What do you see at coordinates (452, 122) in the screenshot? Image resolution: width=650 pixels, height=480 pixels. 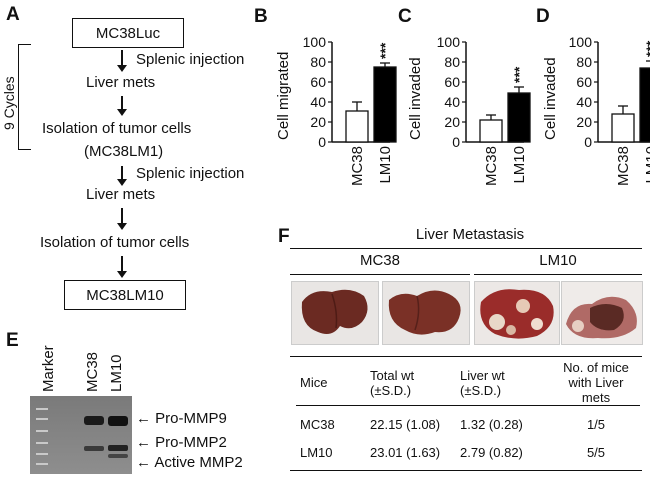 I see `y-tick-label-c: 20` at bounding box center [452, 122].